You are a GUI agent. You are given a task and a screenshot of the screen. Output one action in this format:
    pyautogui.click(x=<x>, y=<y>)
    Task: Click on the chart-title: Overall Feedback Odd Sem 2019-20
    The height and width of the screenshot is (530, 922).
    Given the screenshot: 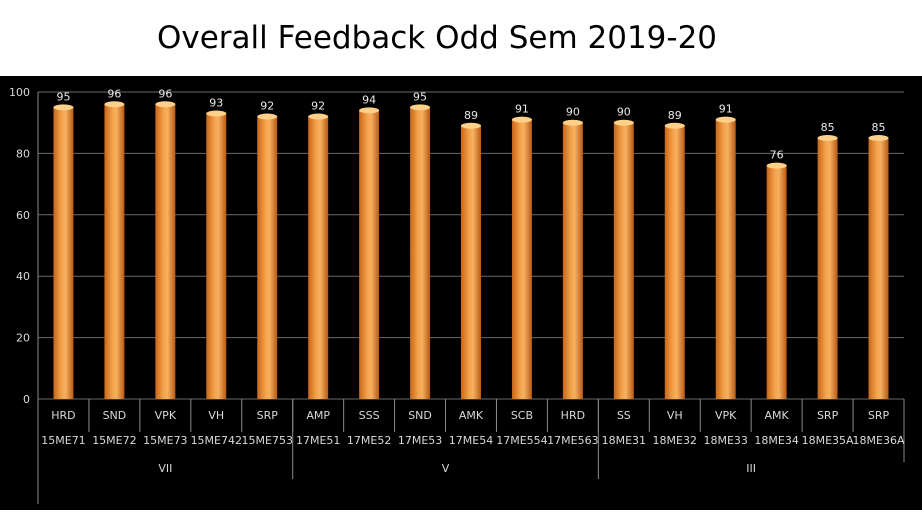 What is the action you would take?
    pyautogui.click(x=437, y=38)
    